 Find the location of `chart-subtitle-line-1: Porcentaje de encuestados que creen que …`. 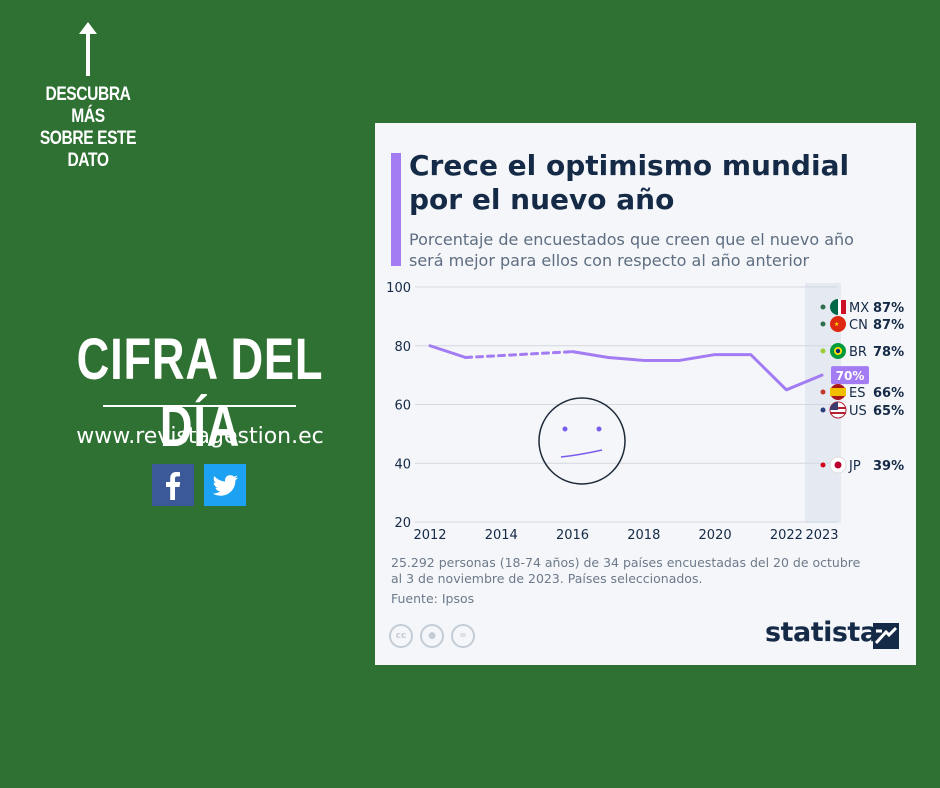

chart-subtitle-line-1: Porcentaje de encuestados que creen que … is located at coordinates (631, 239).